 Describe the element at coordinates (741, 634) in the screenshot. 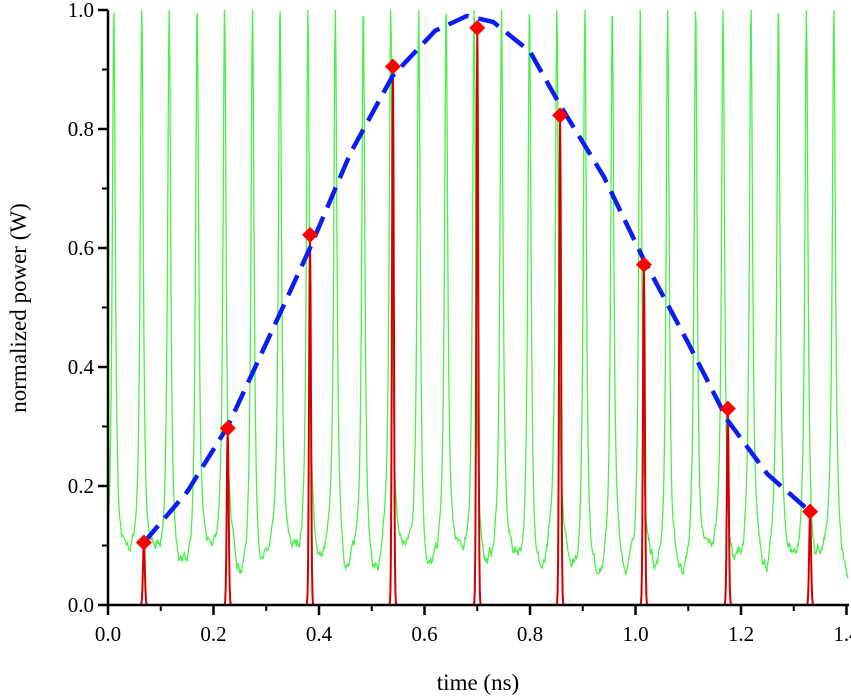

I see `x-tick-label: 1.2` at that location.